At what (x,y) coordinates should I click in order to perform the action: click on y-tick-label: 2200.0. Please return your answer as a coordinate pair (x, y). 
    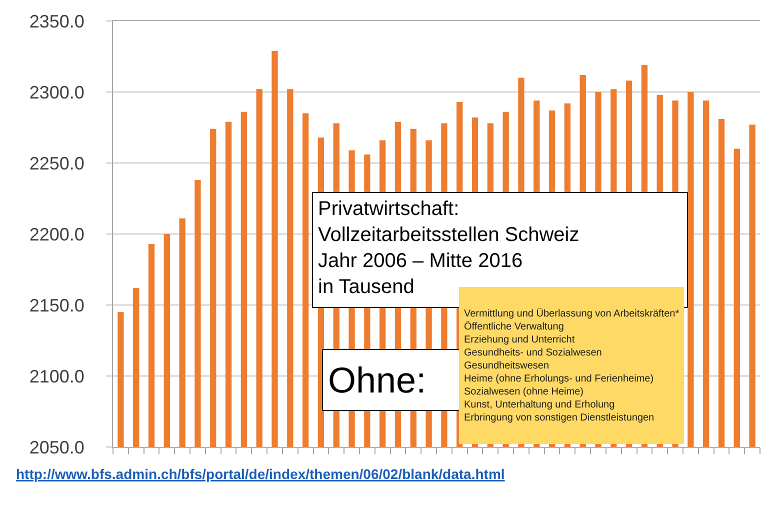
    Looking at the image, I should click on (56, 234).